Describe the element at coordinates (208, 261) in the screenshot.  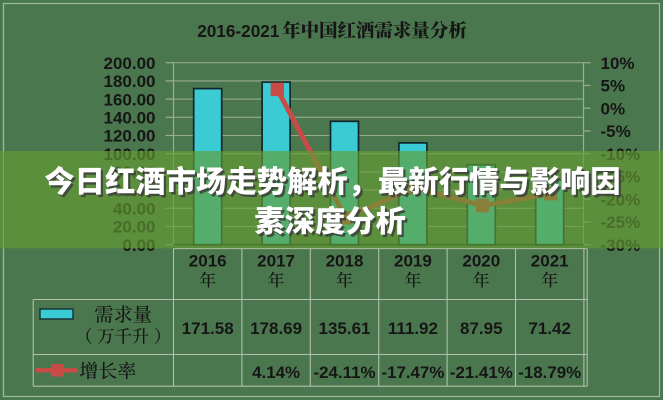
I see `svg-text: 2016` at that location.